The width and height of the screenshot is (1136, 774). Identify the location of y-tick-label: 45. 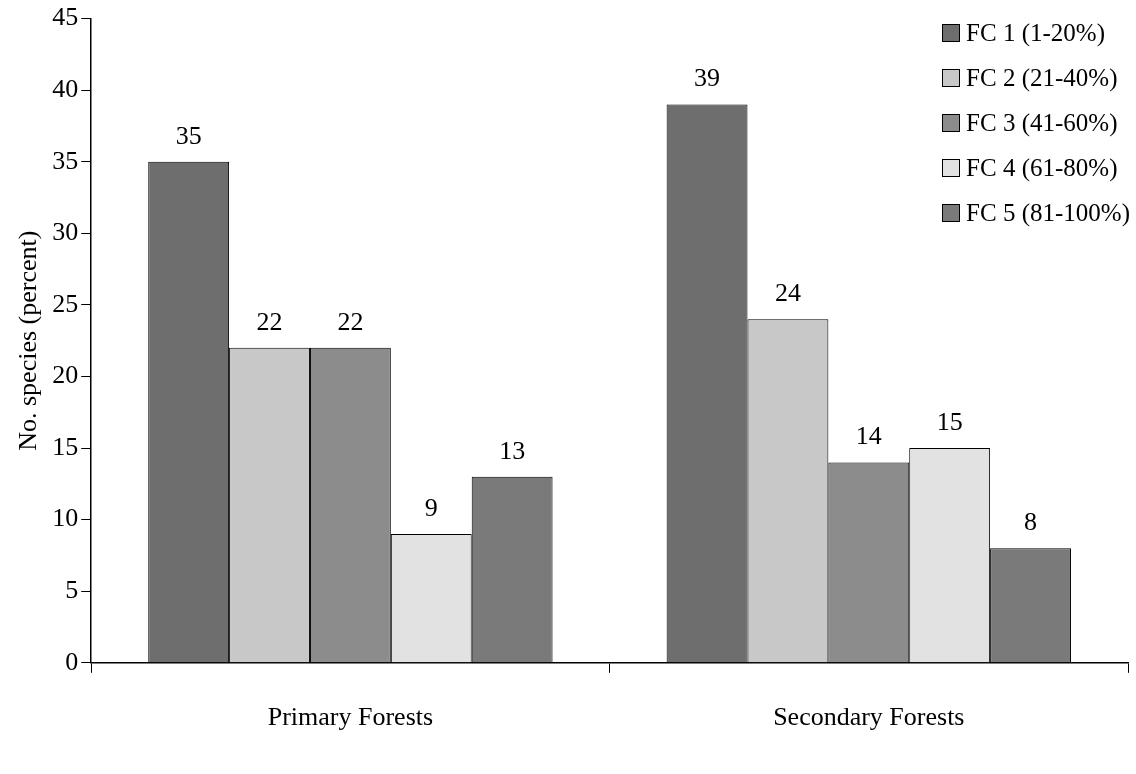
(65, 17).